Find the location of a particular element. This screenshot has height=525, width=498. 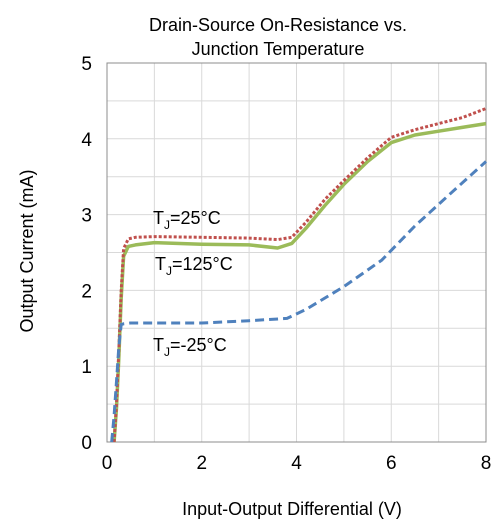

series-label-value: =125°C is located at coordinates (202, 264).